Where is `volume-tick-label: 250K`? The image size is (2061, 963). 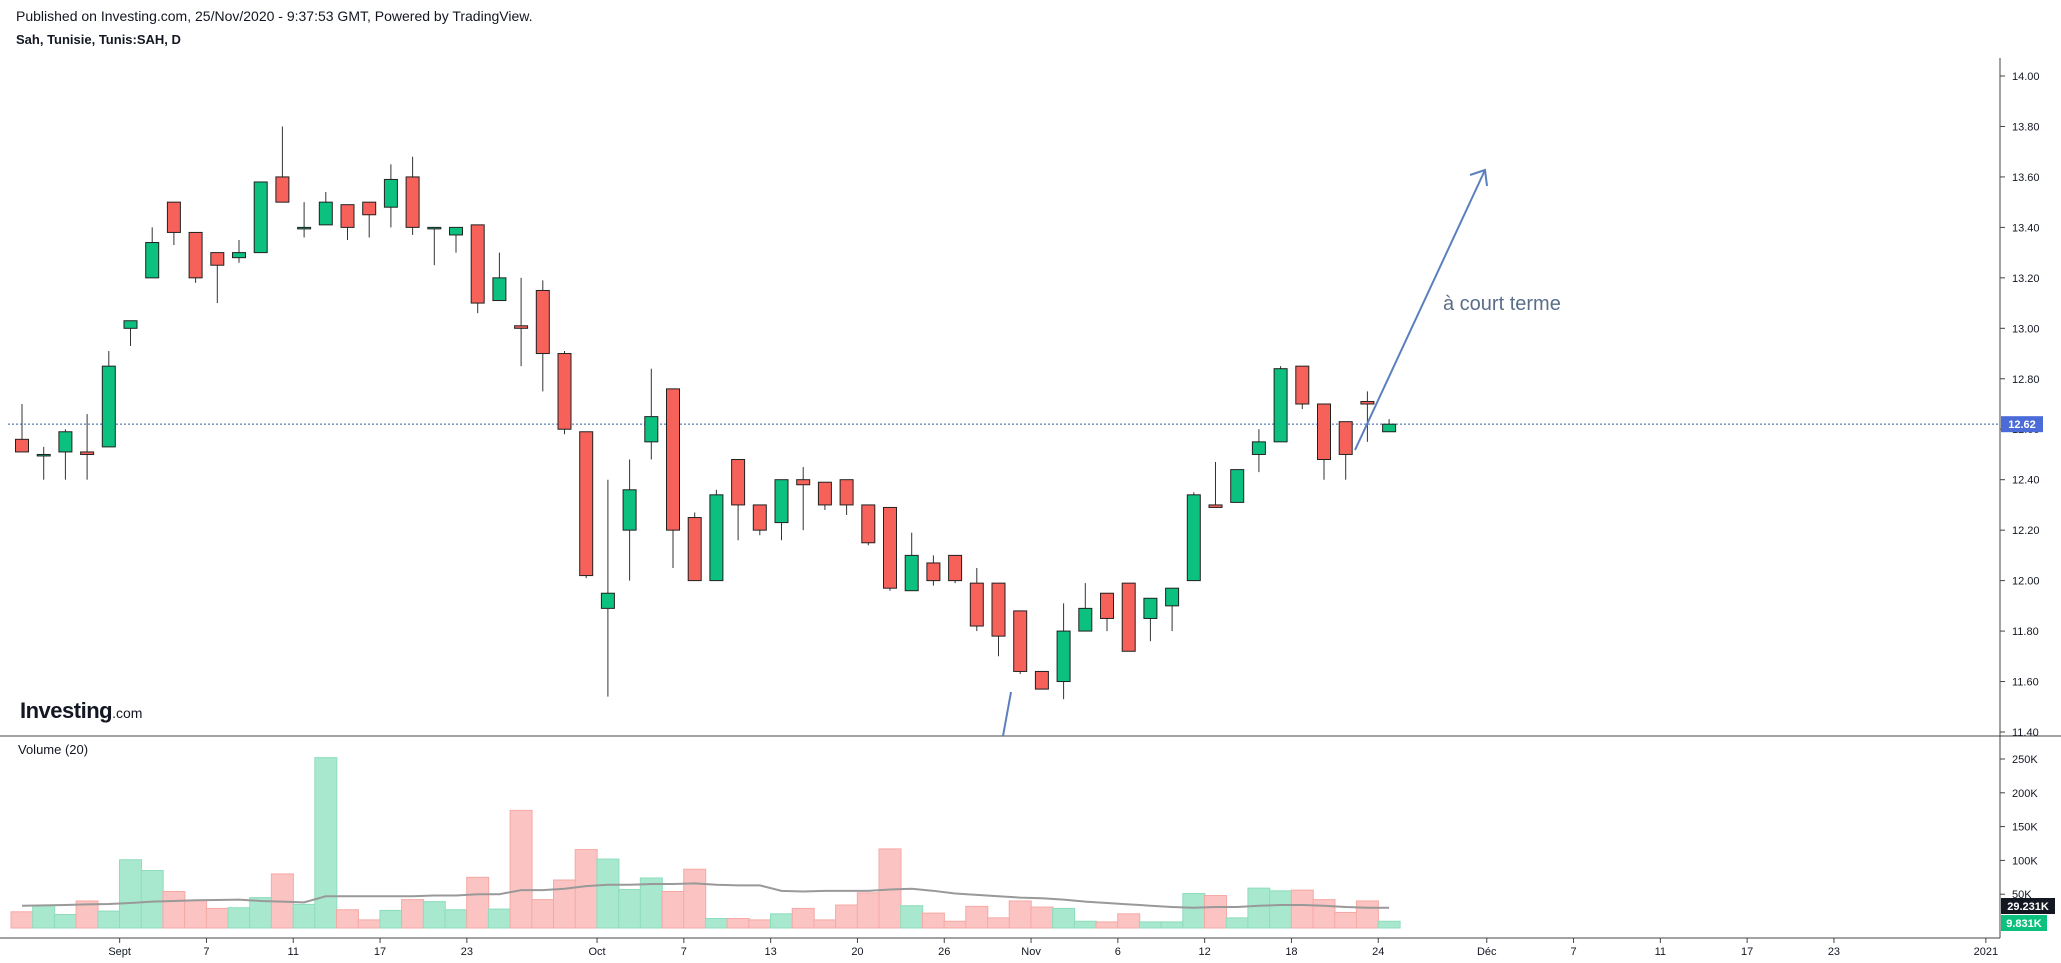 volume-tick-label: 250K is located at coordinates (2025, 760).